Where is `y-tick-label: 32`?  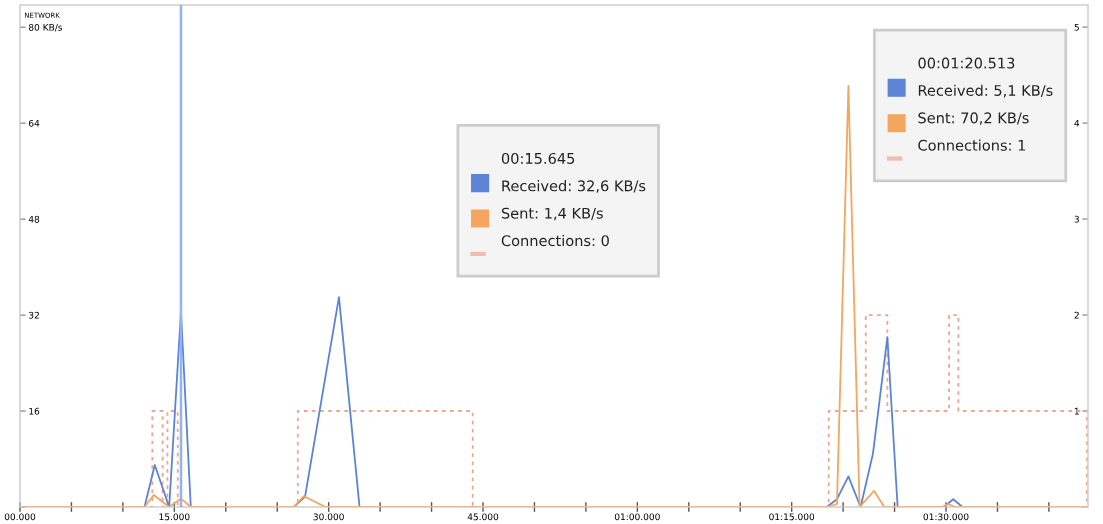 y-tick-label: 32 is located at coordinates (34, 315).